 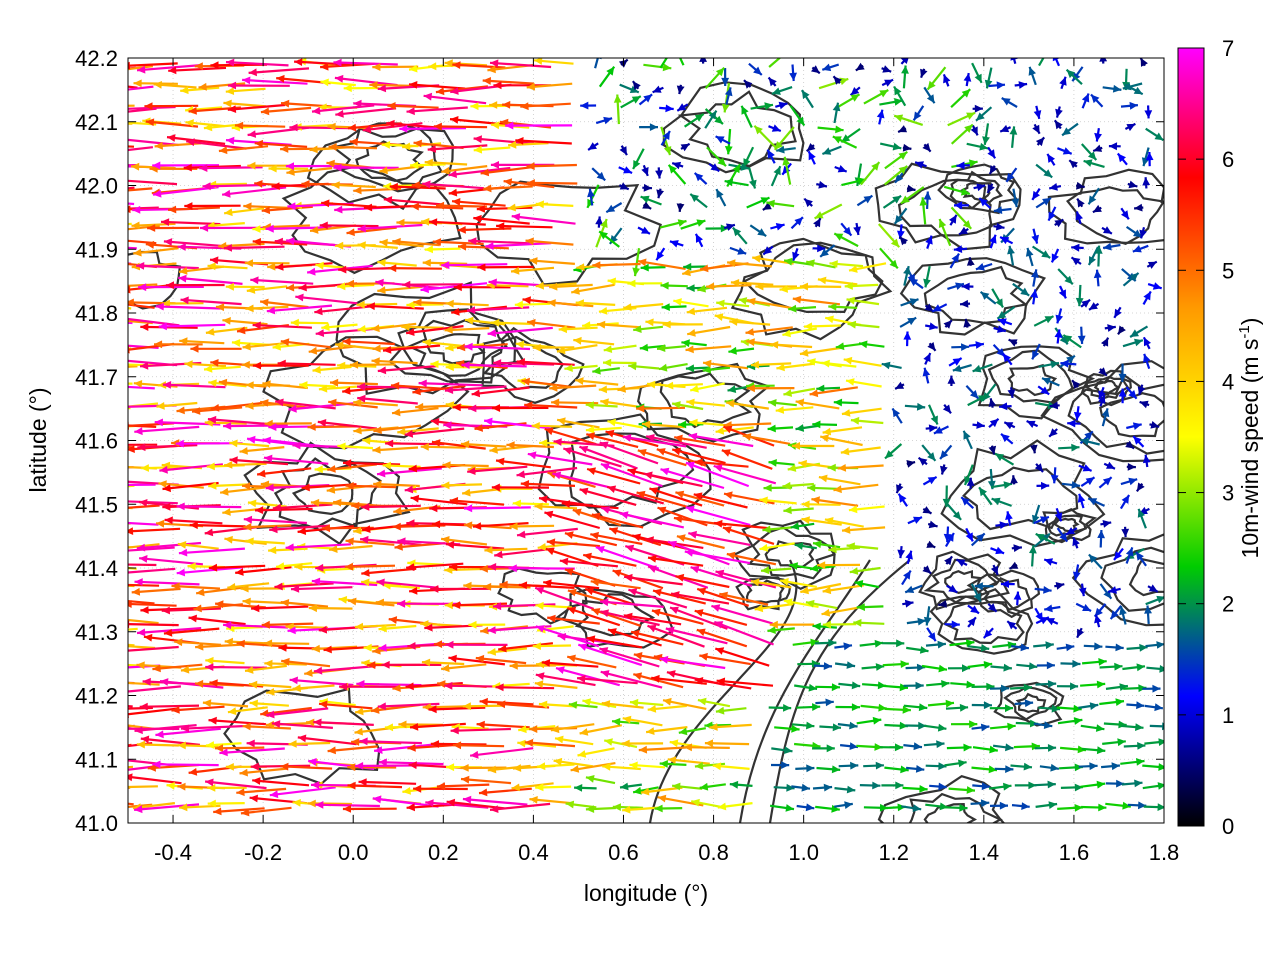 I want to click on colorbar-tick-label: 3, so click(x=1228, y=493).